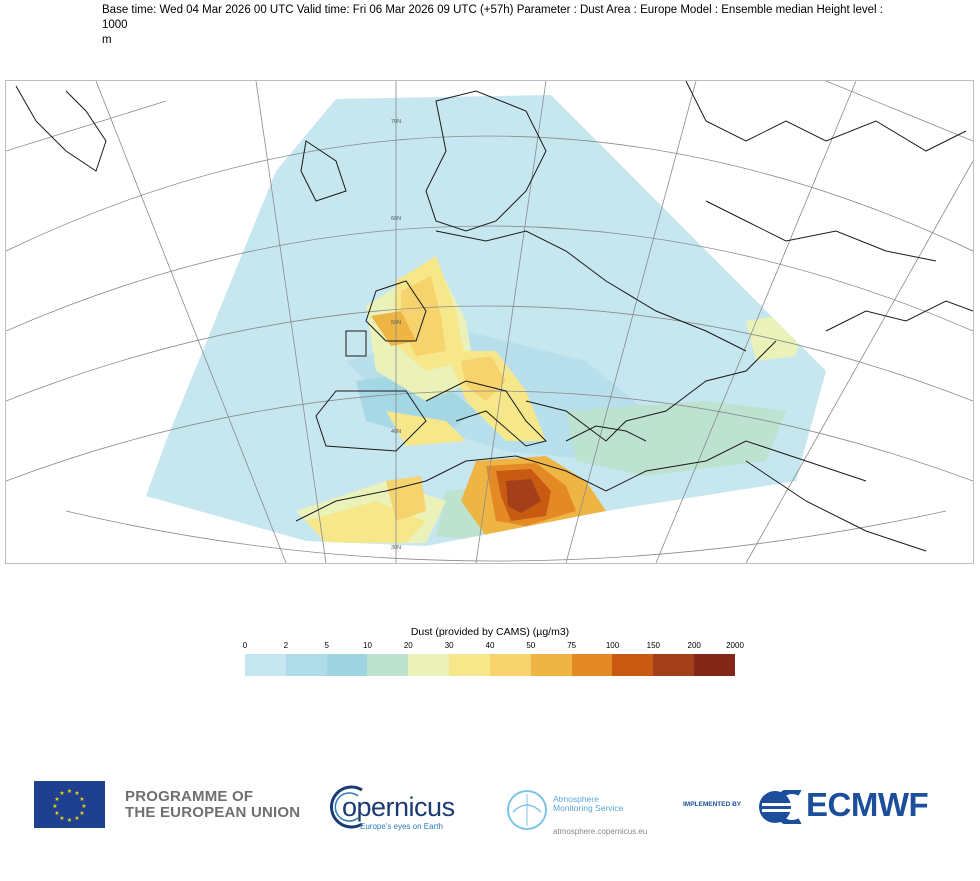 The width and height of the screenshot is (980, 881). Describe the element at coordinates (107, 40) in the screenshot. I see `header-line-2: m` at that location.